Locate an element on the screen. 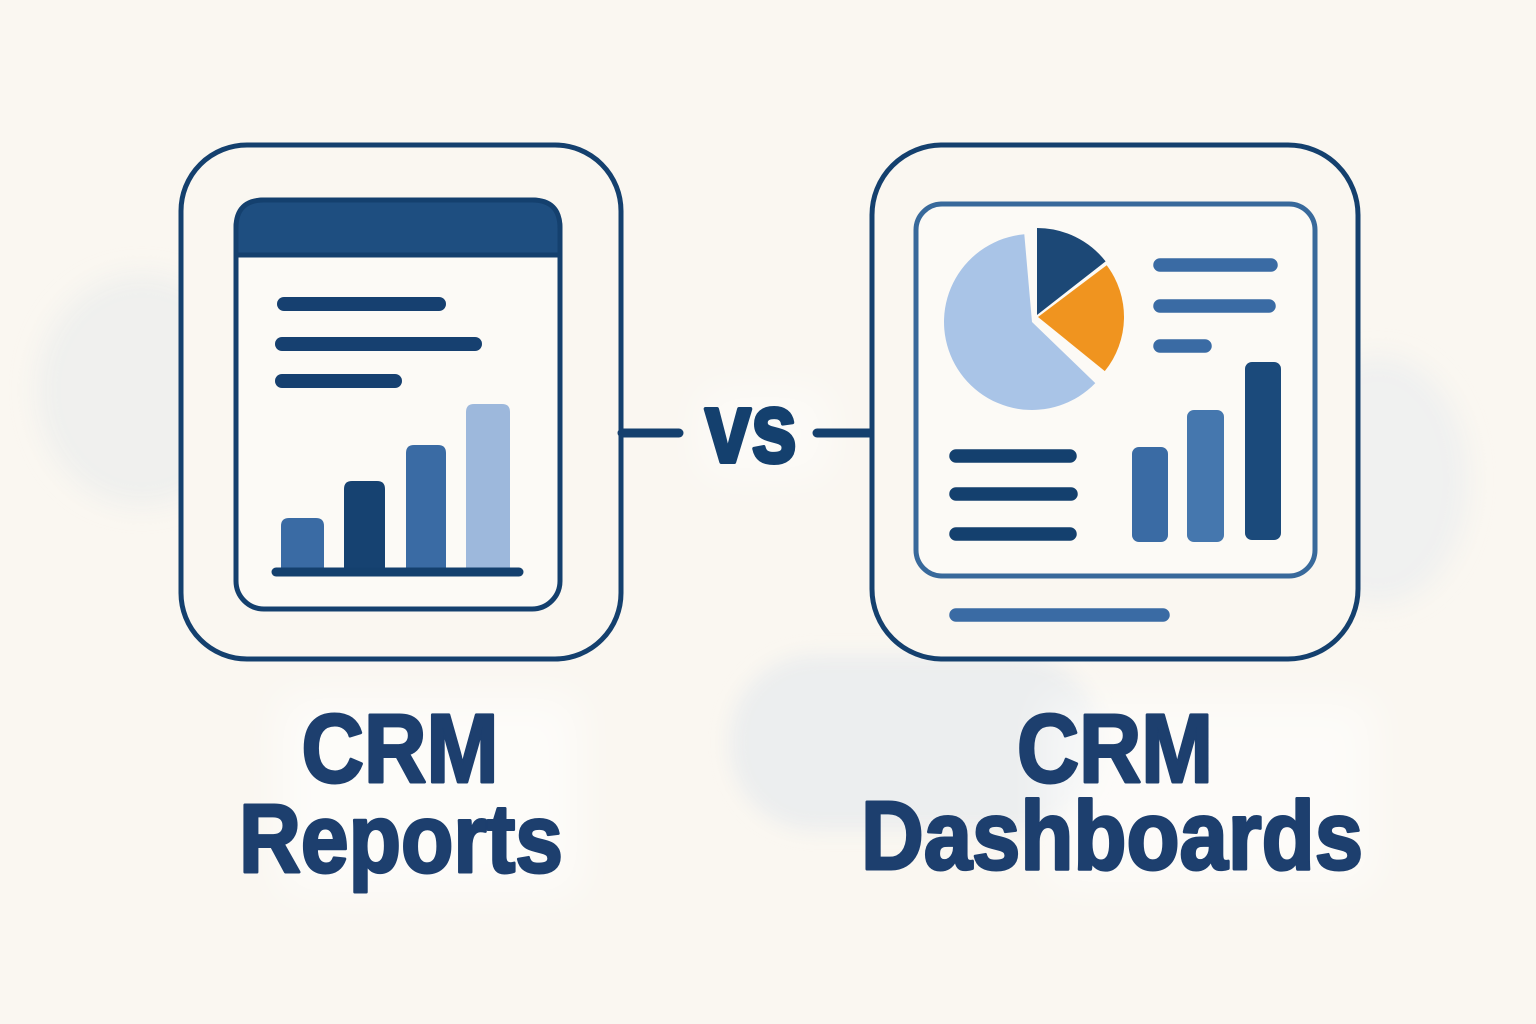 This screenshot has width=1536, height=1024. svg-text: vs is located at coordinates (751, 428).